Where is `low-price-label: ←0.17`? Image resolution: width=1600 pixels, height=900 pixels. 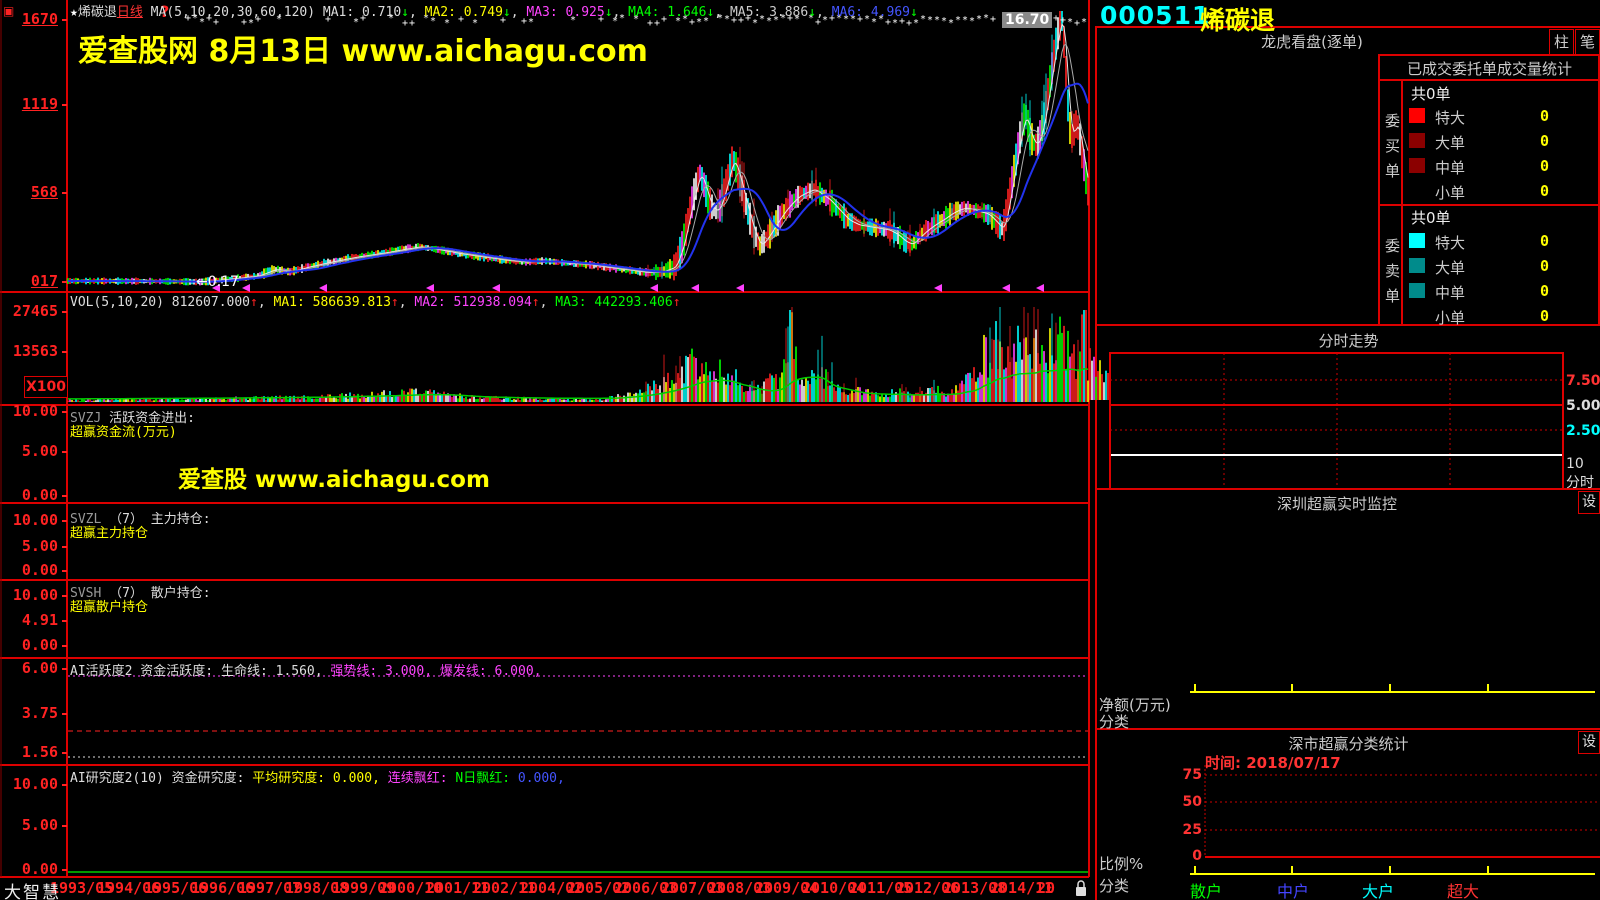
low-price-label: ←0.17 is located at coordinates (217, 282).